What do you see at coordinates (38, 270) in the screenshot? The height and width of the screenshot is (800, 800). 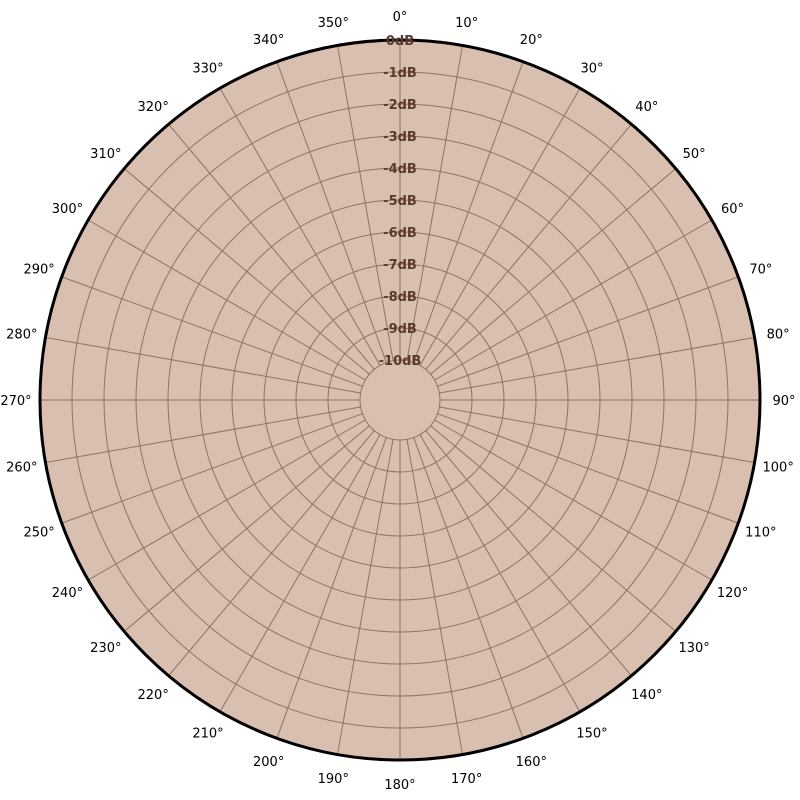 I see `angle-tick-label: 290°` at bounding box center [38, 270].